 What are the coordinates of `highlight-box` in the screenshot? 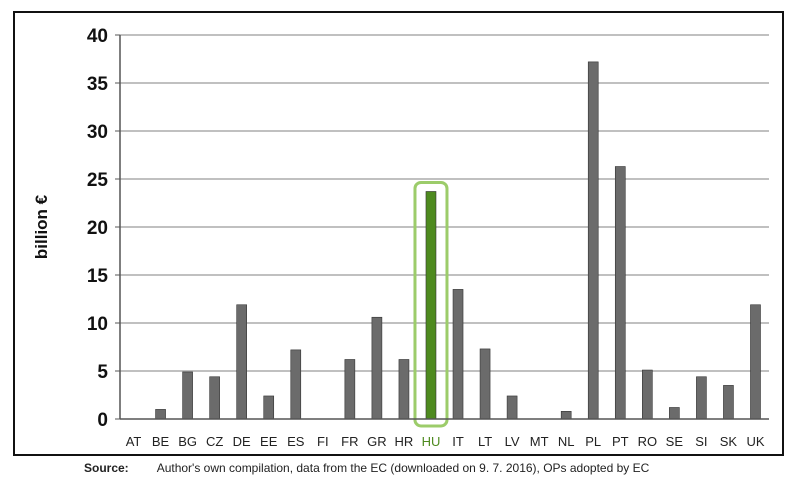 It's located at (431, 304).